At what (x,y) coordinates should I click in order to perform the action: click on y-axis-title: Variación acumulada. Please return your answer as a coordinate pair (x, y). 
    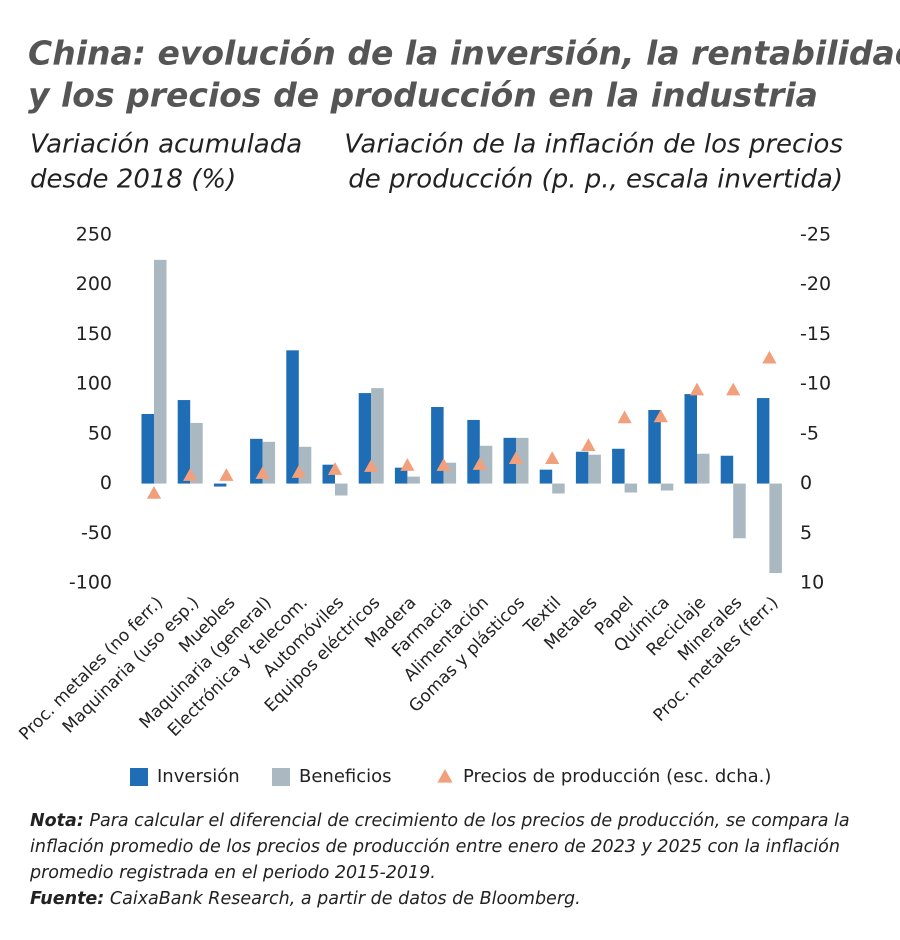
    Looking at the image, I should click on (166, 145).